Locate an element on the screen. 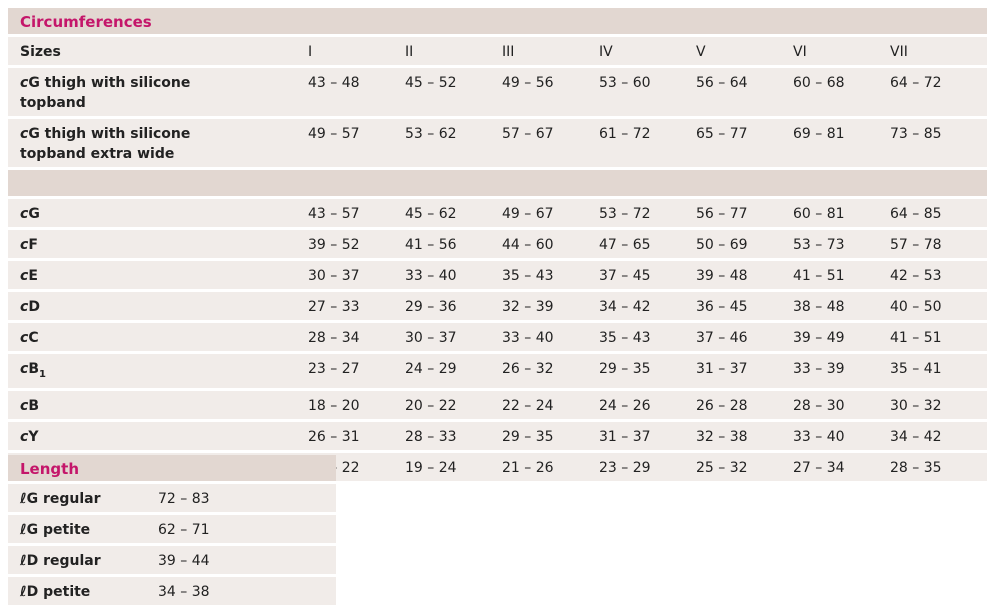  label-text: cY is located at coordinates (29, 437).